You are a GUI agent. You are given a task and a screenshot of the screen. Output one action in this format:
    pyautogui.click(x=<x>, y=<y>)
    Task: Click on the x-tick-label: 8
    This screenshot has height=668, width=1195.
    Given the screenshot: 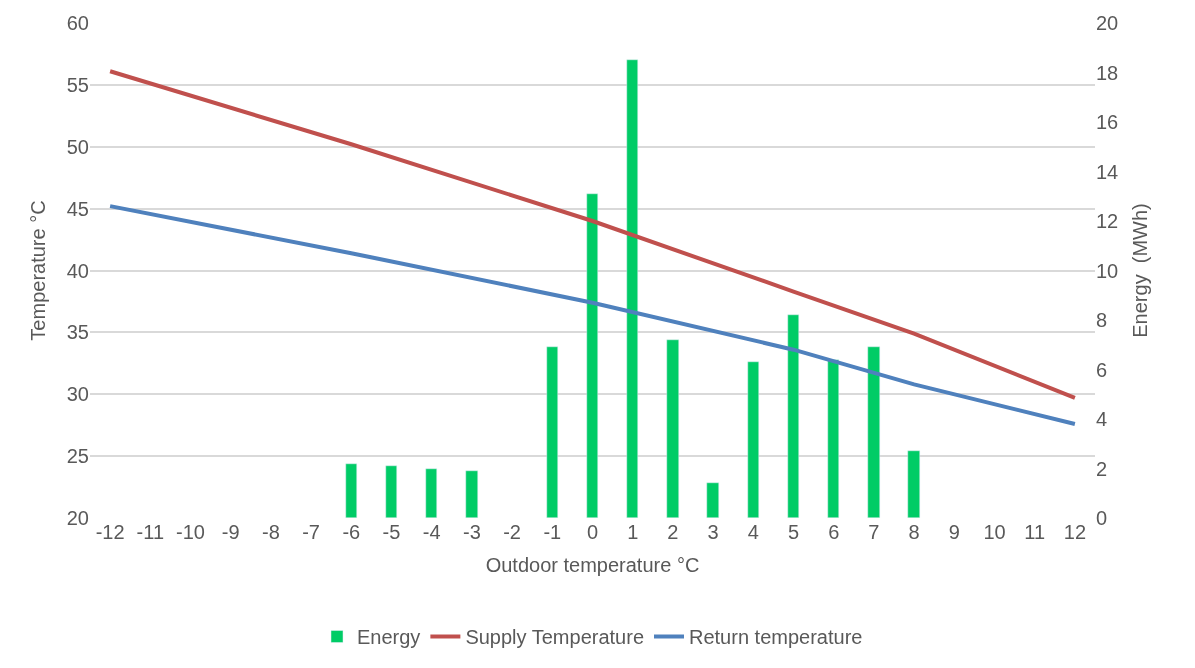 What is the action you would take?
    pyautogui.click(x=914, y=532)
    